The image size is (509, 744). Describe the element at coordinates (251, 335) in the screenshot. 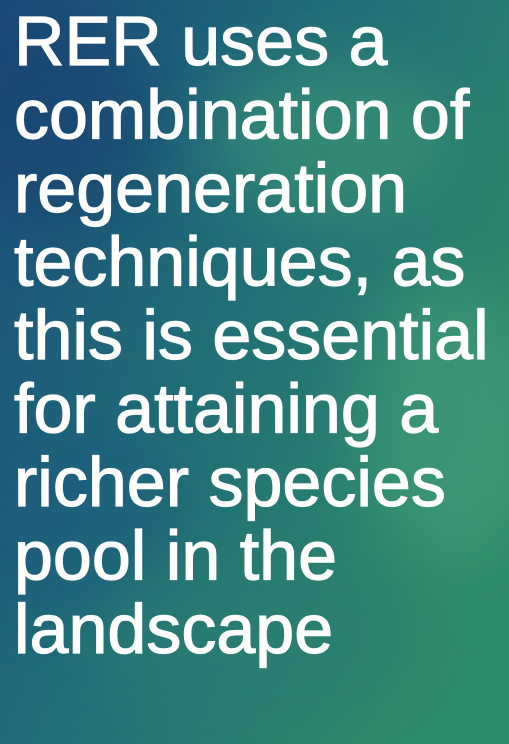

I see `text-line: this is essential` at that location.